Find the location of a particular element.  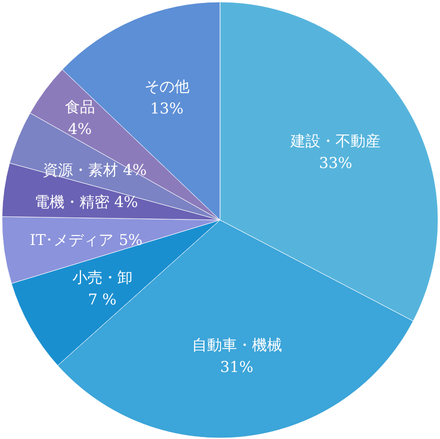

data-label: 33% is located at coordinates (335, 163).